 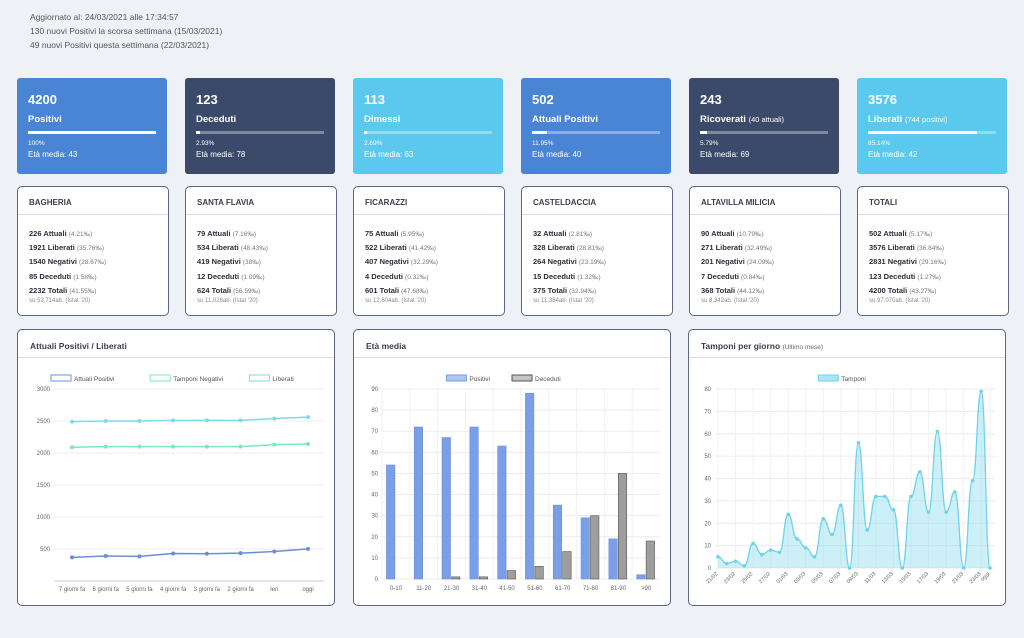 I want to click on x-tick-label: 07/03, so click(x=835, y=578).